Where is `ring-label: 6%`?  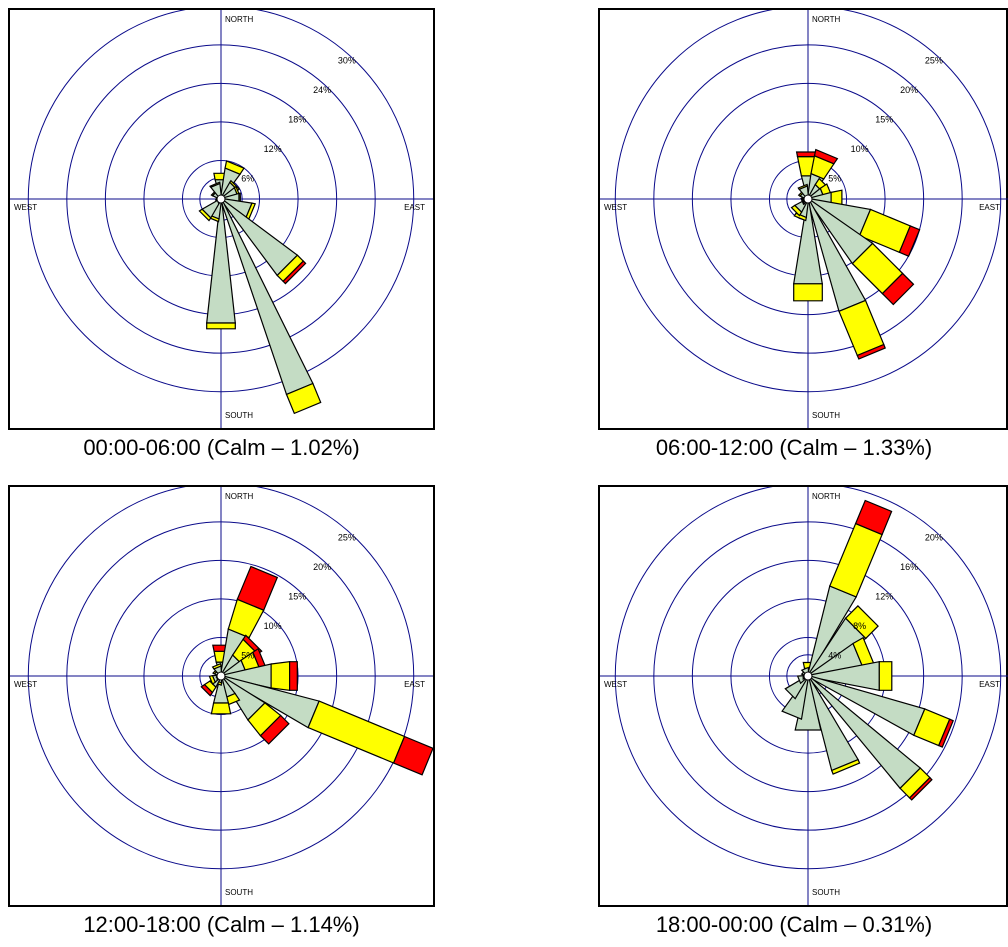 ring-label: 6% is located at coordinates (247, 179).